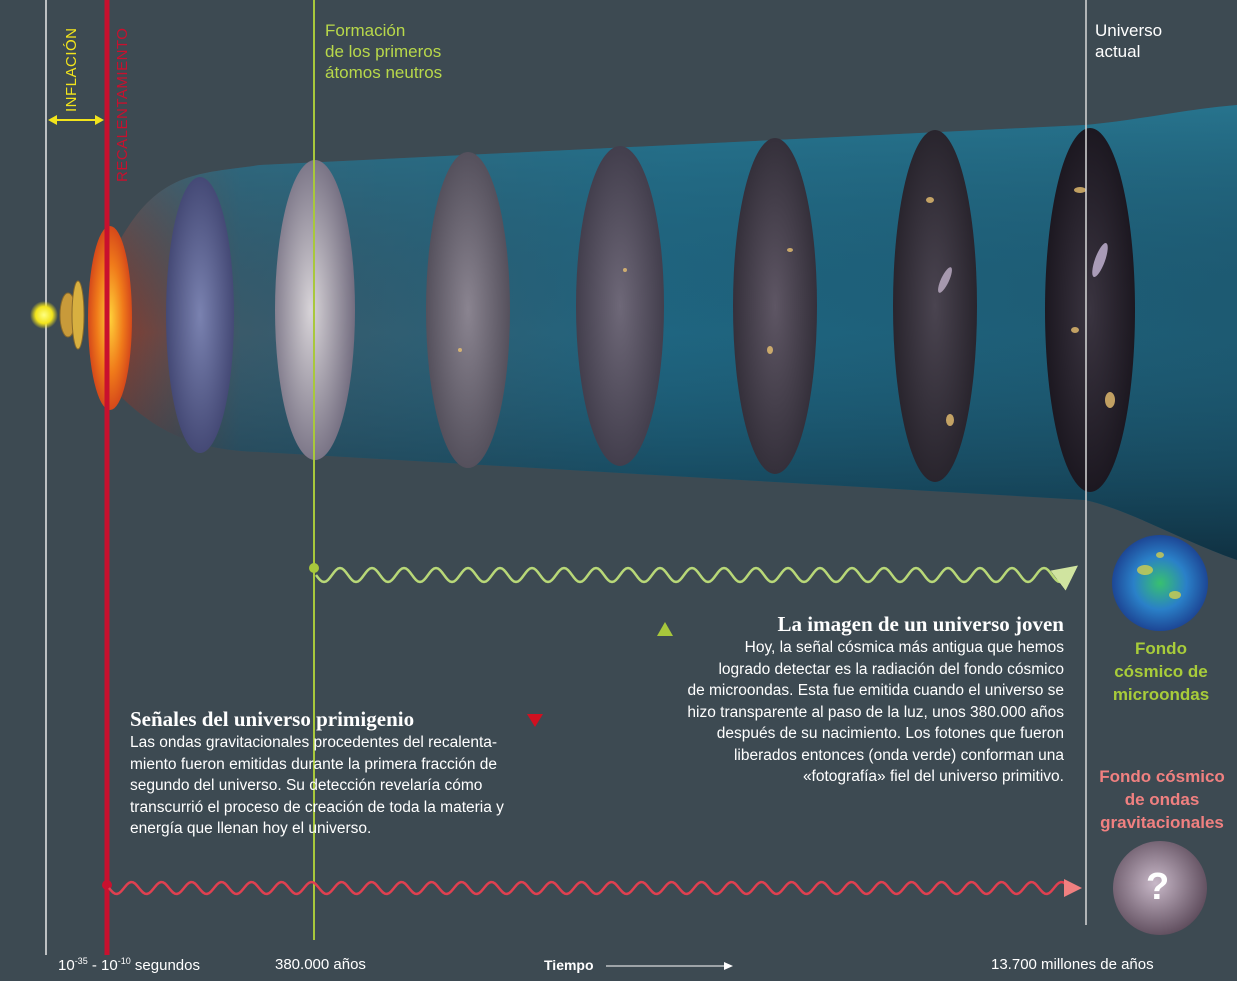 The image size is (1237, 981). I want to click on reheating-disk, so click(110, 318).